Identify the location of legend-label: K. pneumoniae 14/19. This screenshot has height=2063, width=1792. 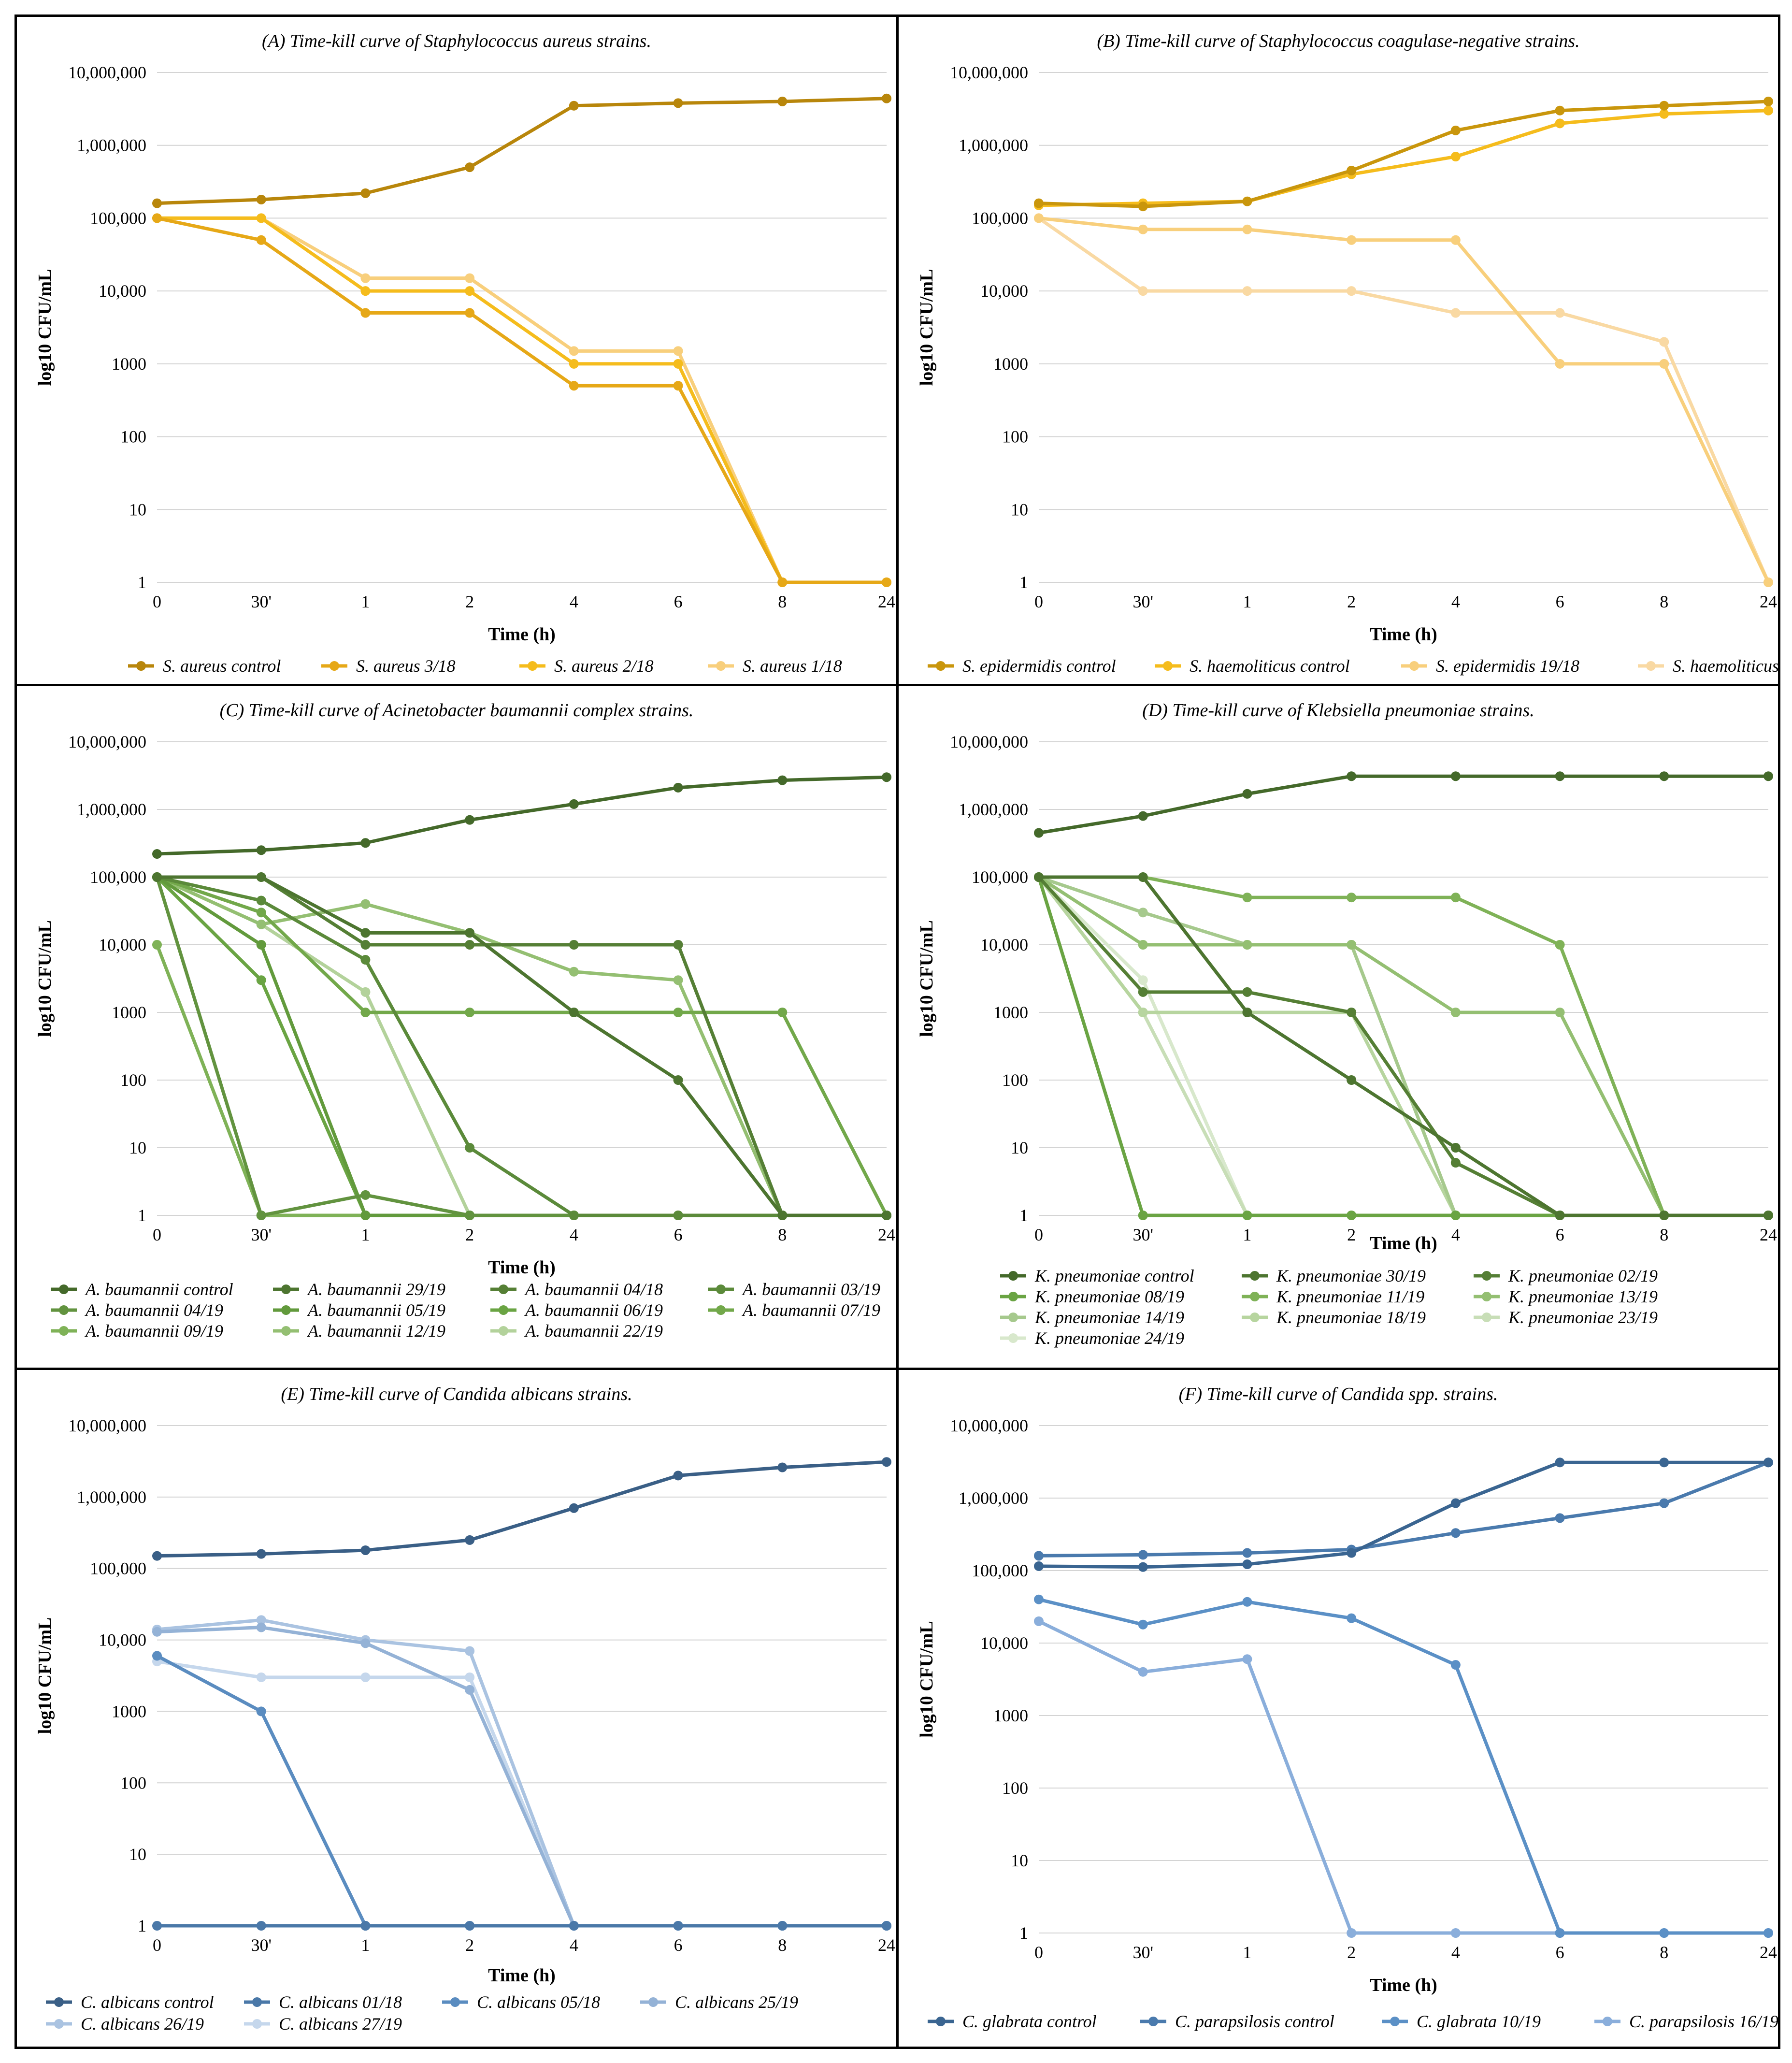
(1109, 1317).